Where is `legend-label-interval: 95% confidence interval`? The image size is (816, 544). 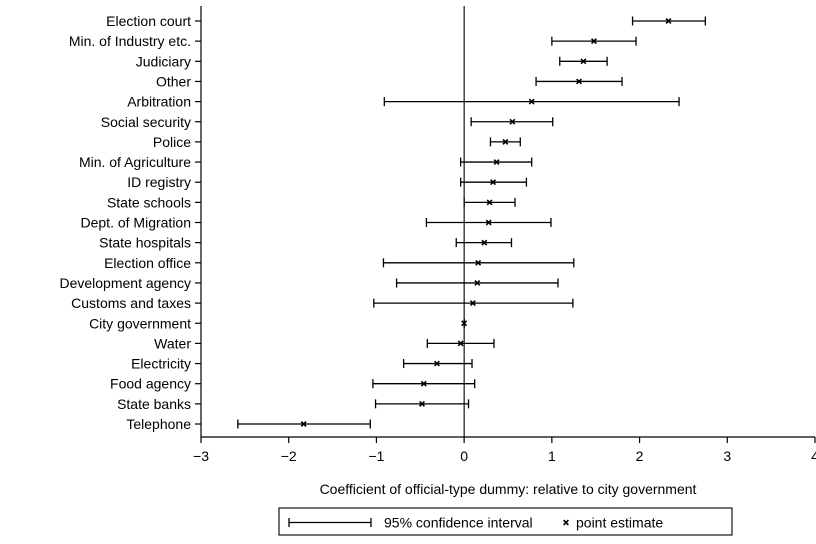
legend-label-interval: 95% confidence interval is located at coordinates (458, 523).